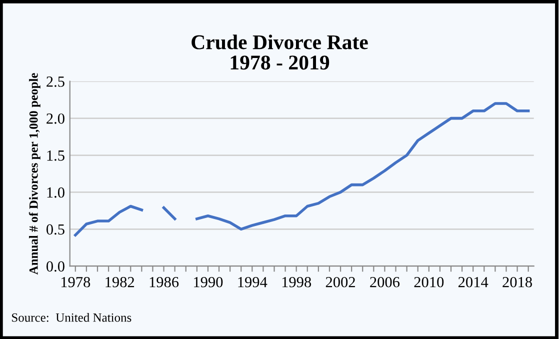  Describe the element at coordinates (55, 155) in the screenshot. I see `y-tick-label: 1.5` at that location.